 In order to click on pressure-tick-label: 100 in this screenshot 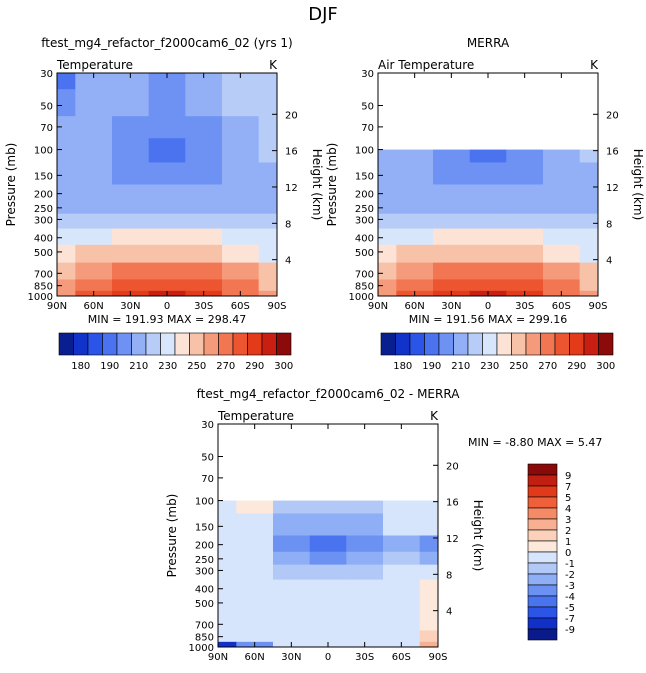, I will do `click(364, 151)`.